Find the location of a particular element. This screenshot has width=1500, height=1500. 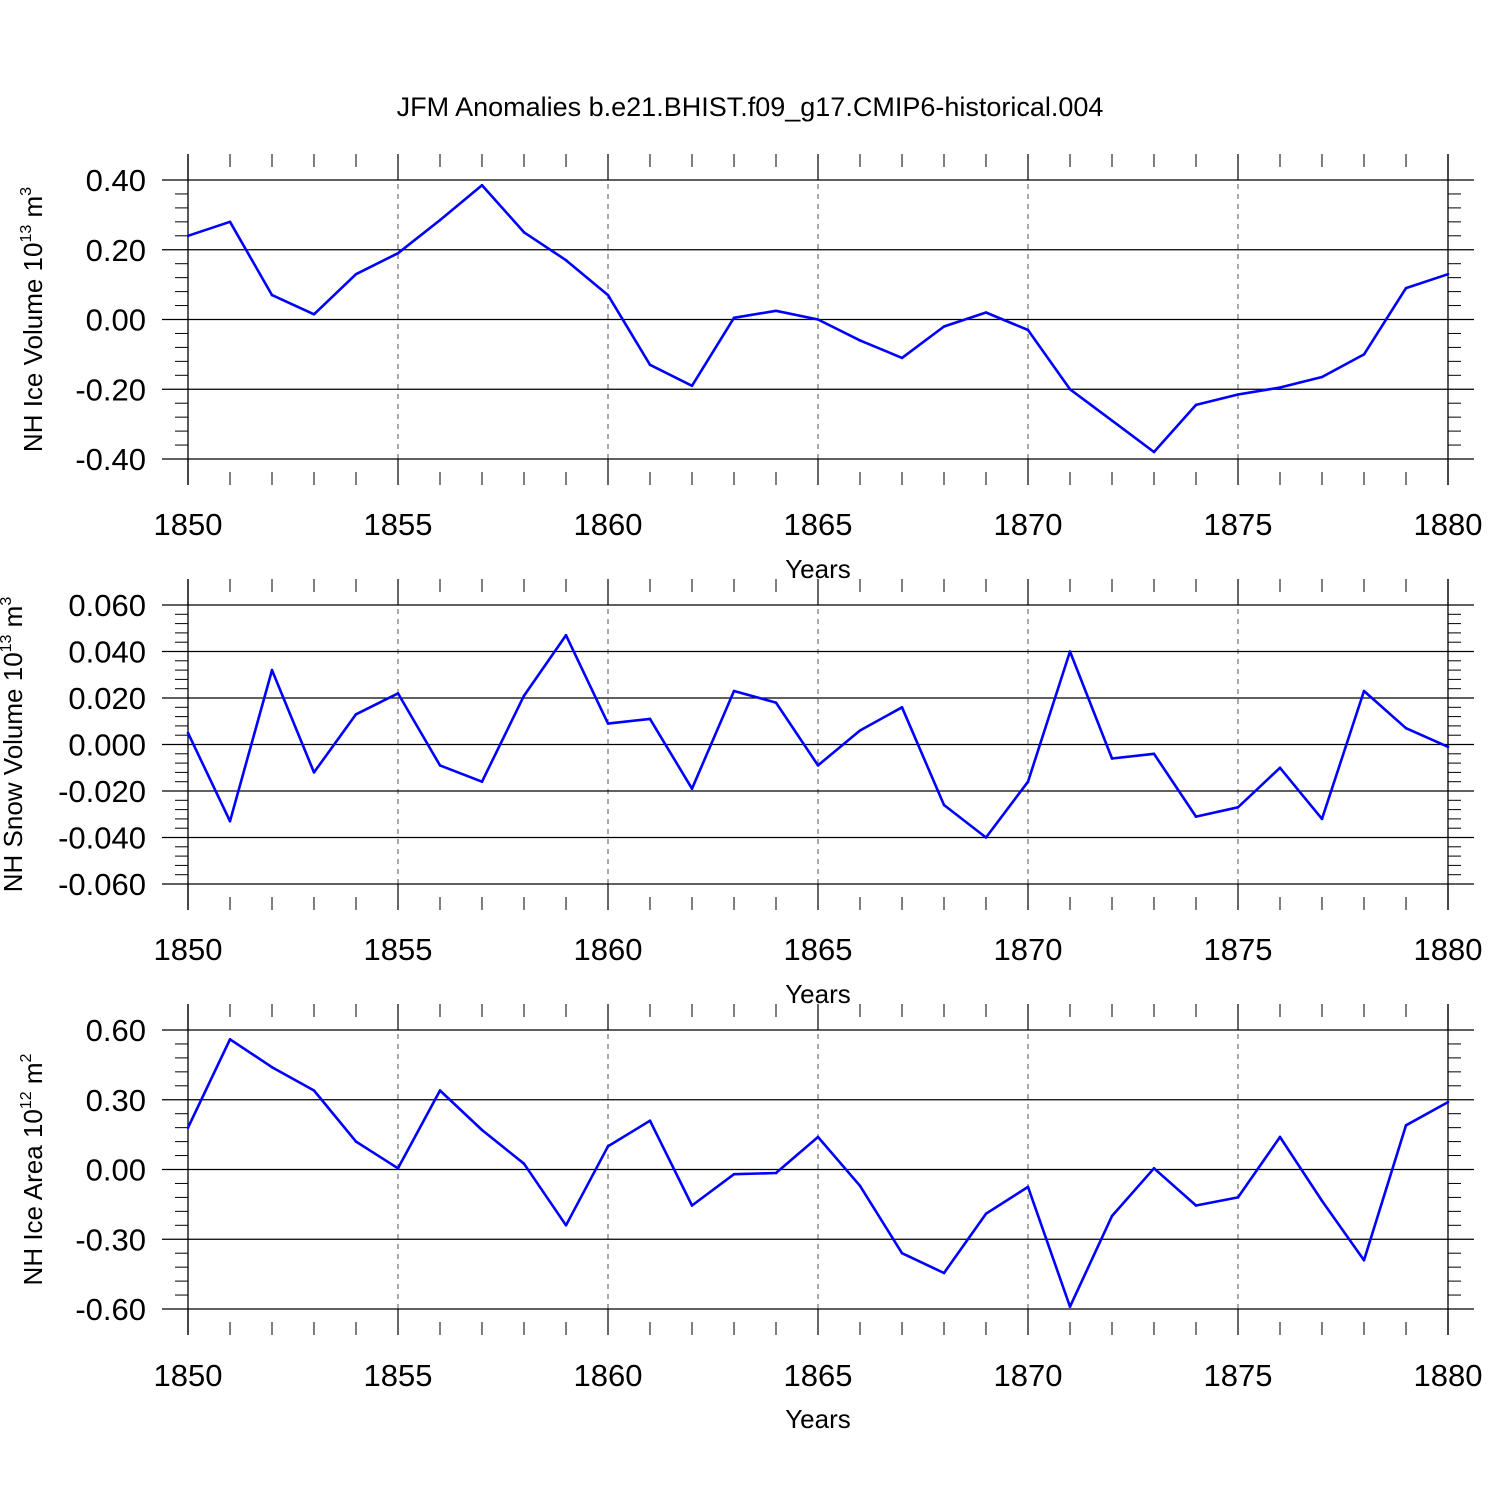

y-tick-label: -0.060 is located at coordinates (102, 884).